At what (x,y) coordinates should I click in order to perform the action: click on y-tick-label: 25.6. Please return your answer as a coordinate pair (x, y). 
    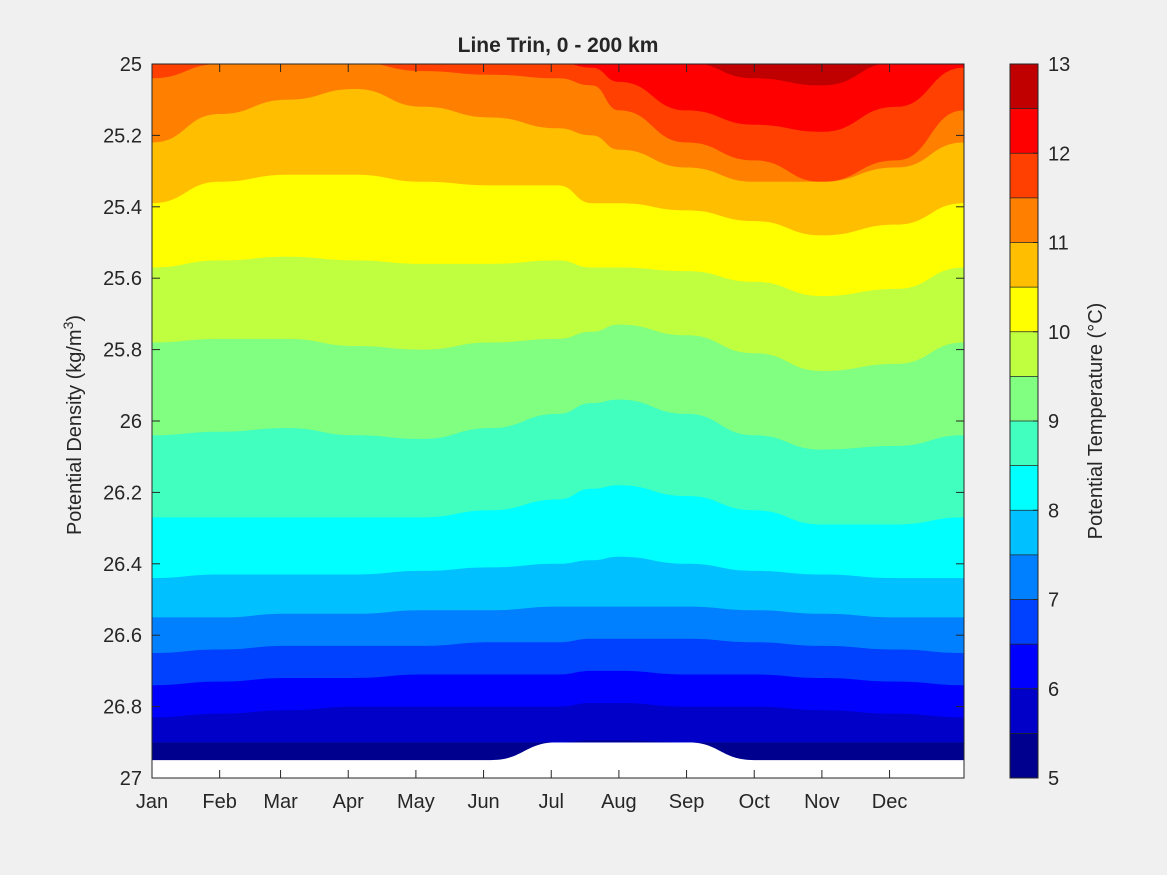
    Looking at the image, I should click on (122, 279).